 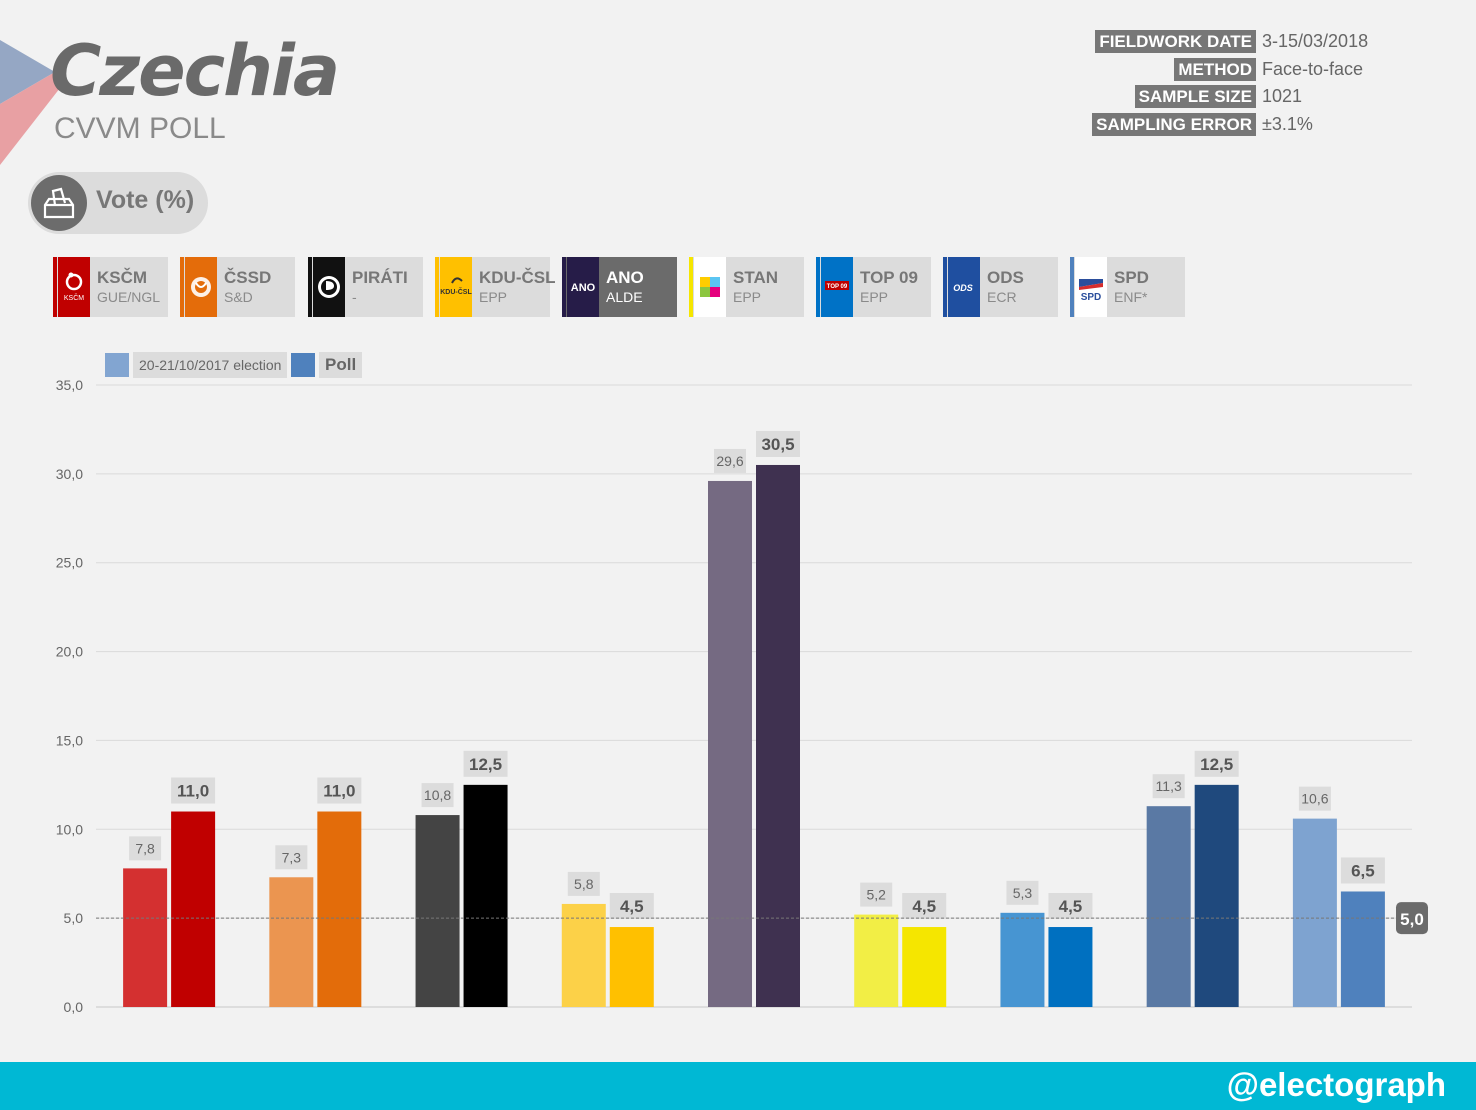 What do you see at coordinates (118, 203) in the screenshot?
I see `metric-pill: Vote (%)` at bounding box center [118, 203].